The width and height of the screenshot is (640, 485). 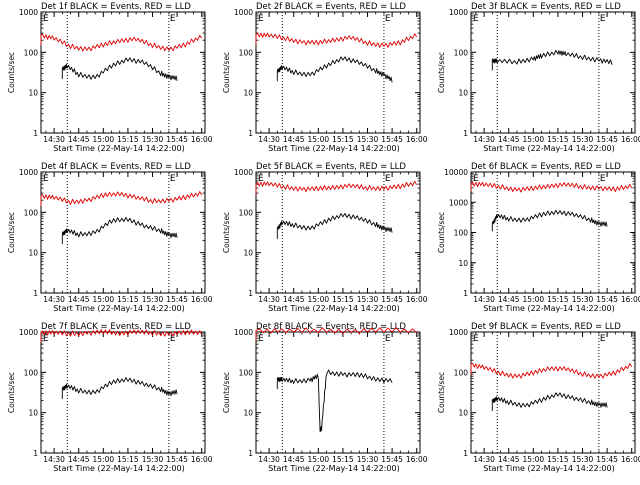 I want to click on panel-title: Det 6f BLACK = Events, RED = LLD, so click(x=546, y=167).